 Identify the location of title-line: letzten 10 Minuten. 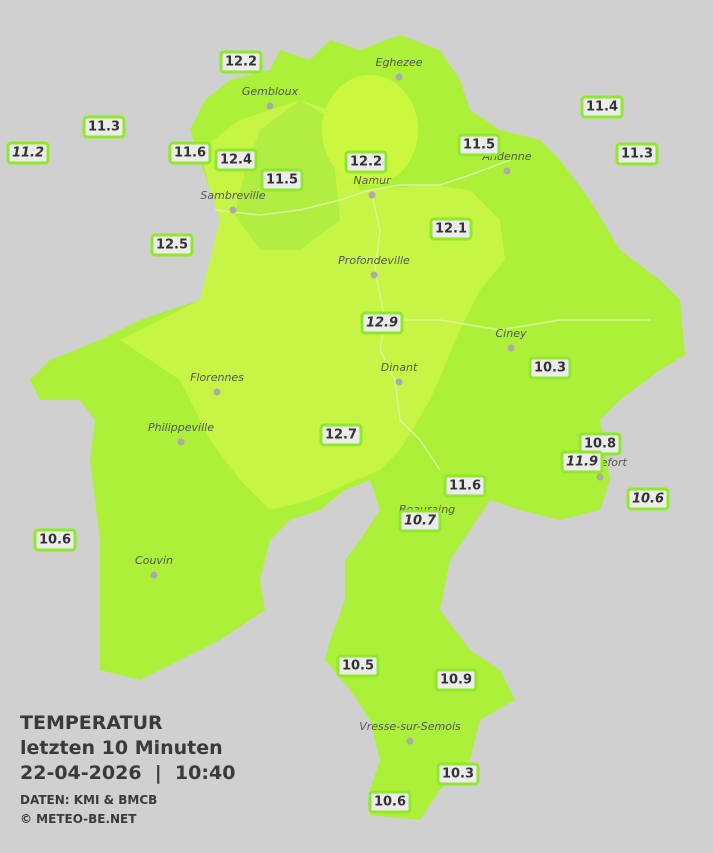
(121, 748).